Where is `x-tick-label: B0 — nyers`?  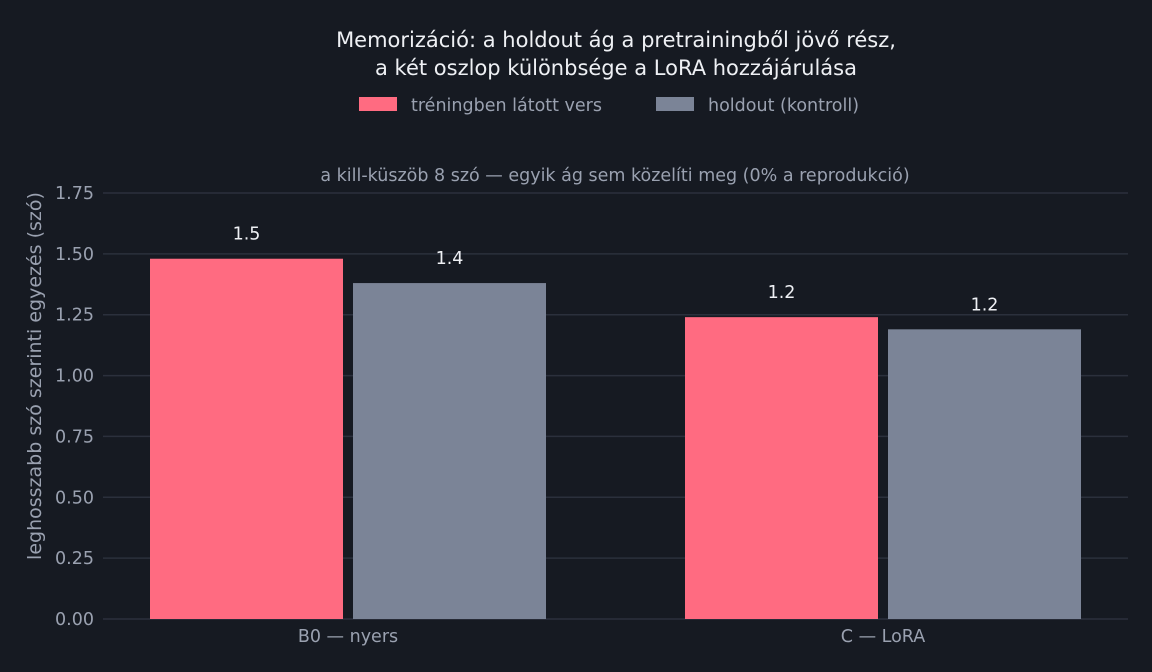
x-tick-label: B0 — nyers is located at coordinates (348, 637).